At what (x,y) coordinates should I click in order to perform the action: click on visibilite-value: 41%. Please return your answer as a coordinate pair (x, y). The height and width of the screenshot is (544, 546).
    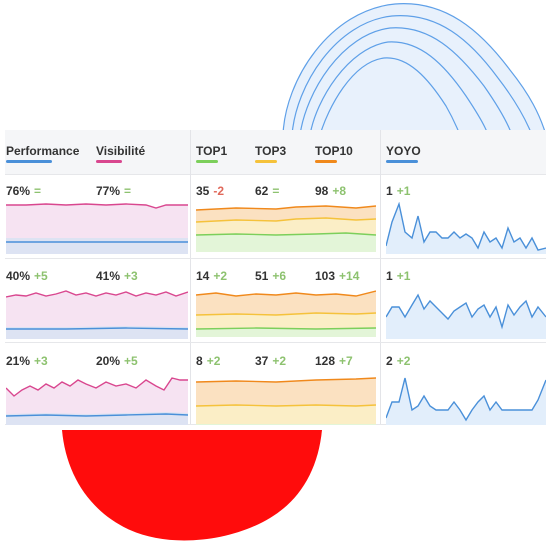
    Looking at the image, I should click on (108, 276).